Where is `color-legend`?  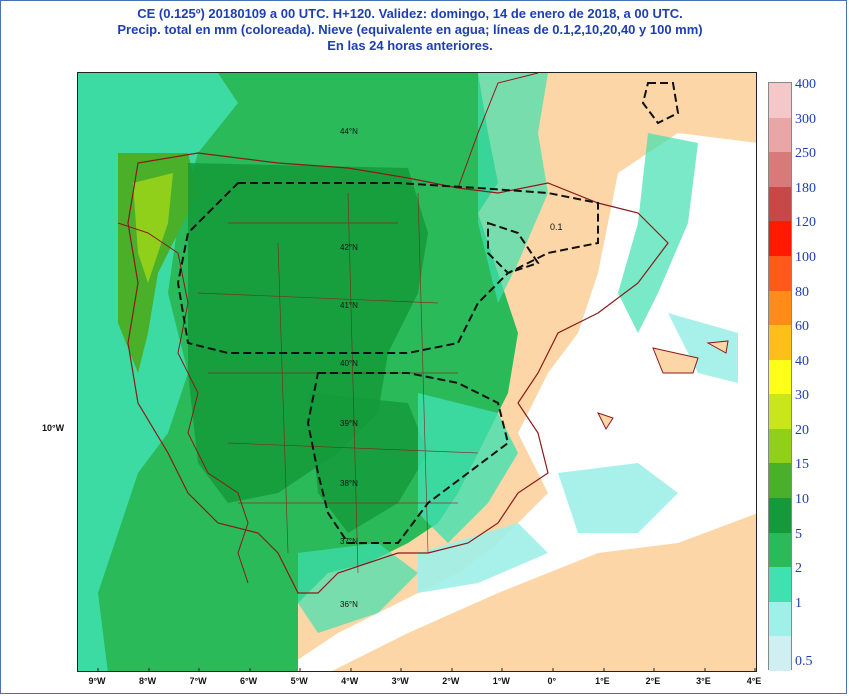 color-legend is located at coordinates (780, 377).